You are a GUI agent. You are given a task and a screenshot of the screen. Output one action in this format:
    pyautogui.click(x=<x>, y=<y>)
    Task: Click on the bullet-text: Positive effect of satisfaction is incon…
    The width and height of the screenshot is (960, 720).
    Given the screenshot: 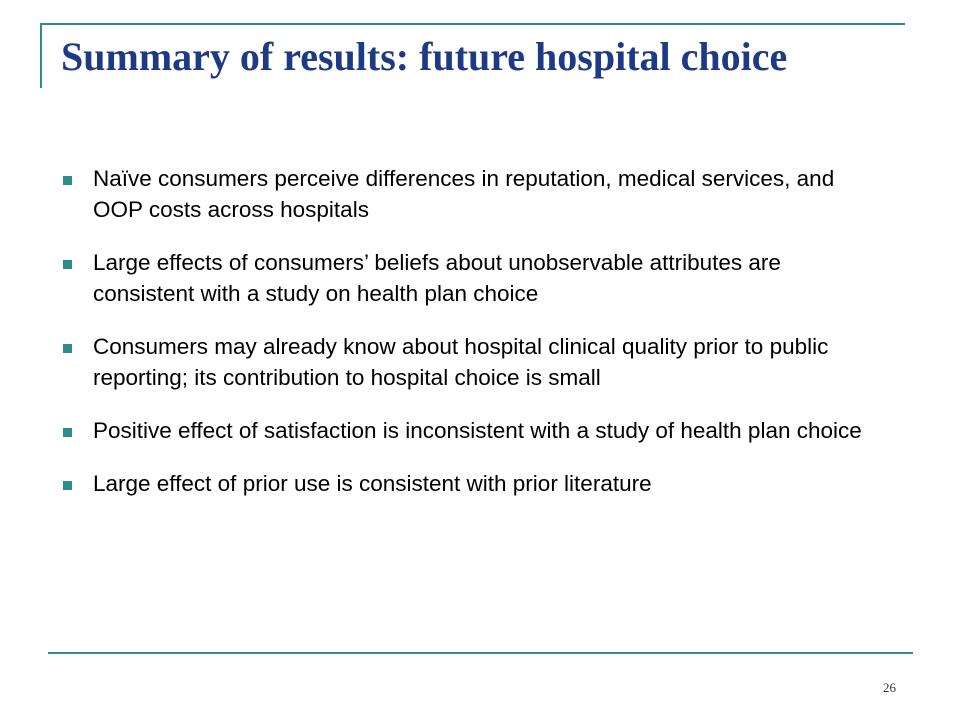 What is the action you would take?
    pyautogui.click(x=477, y=430)
    